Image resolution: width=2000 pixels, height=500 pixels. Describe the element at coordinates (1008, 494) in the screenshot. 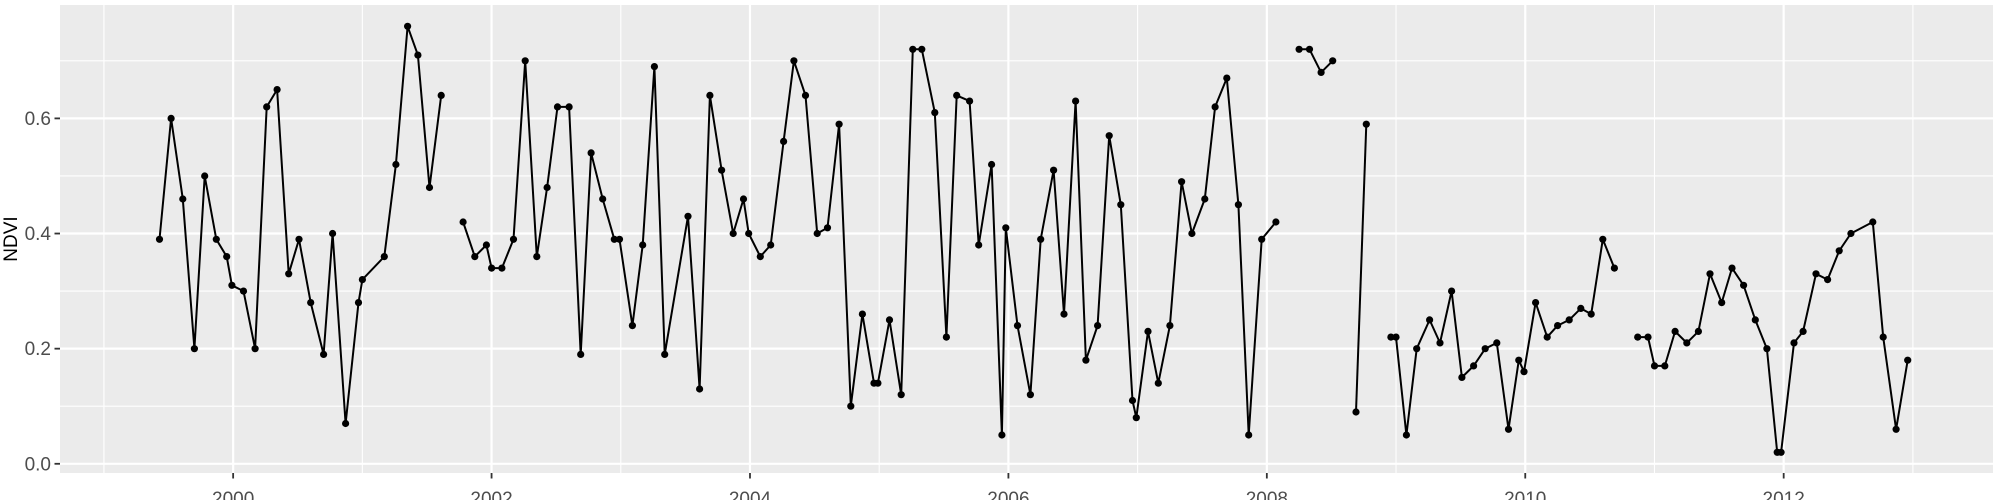

I see `x-tick-label: 2006` at that location.